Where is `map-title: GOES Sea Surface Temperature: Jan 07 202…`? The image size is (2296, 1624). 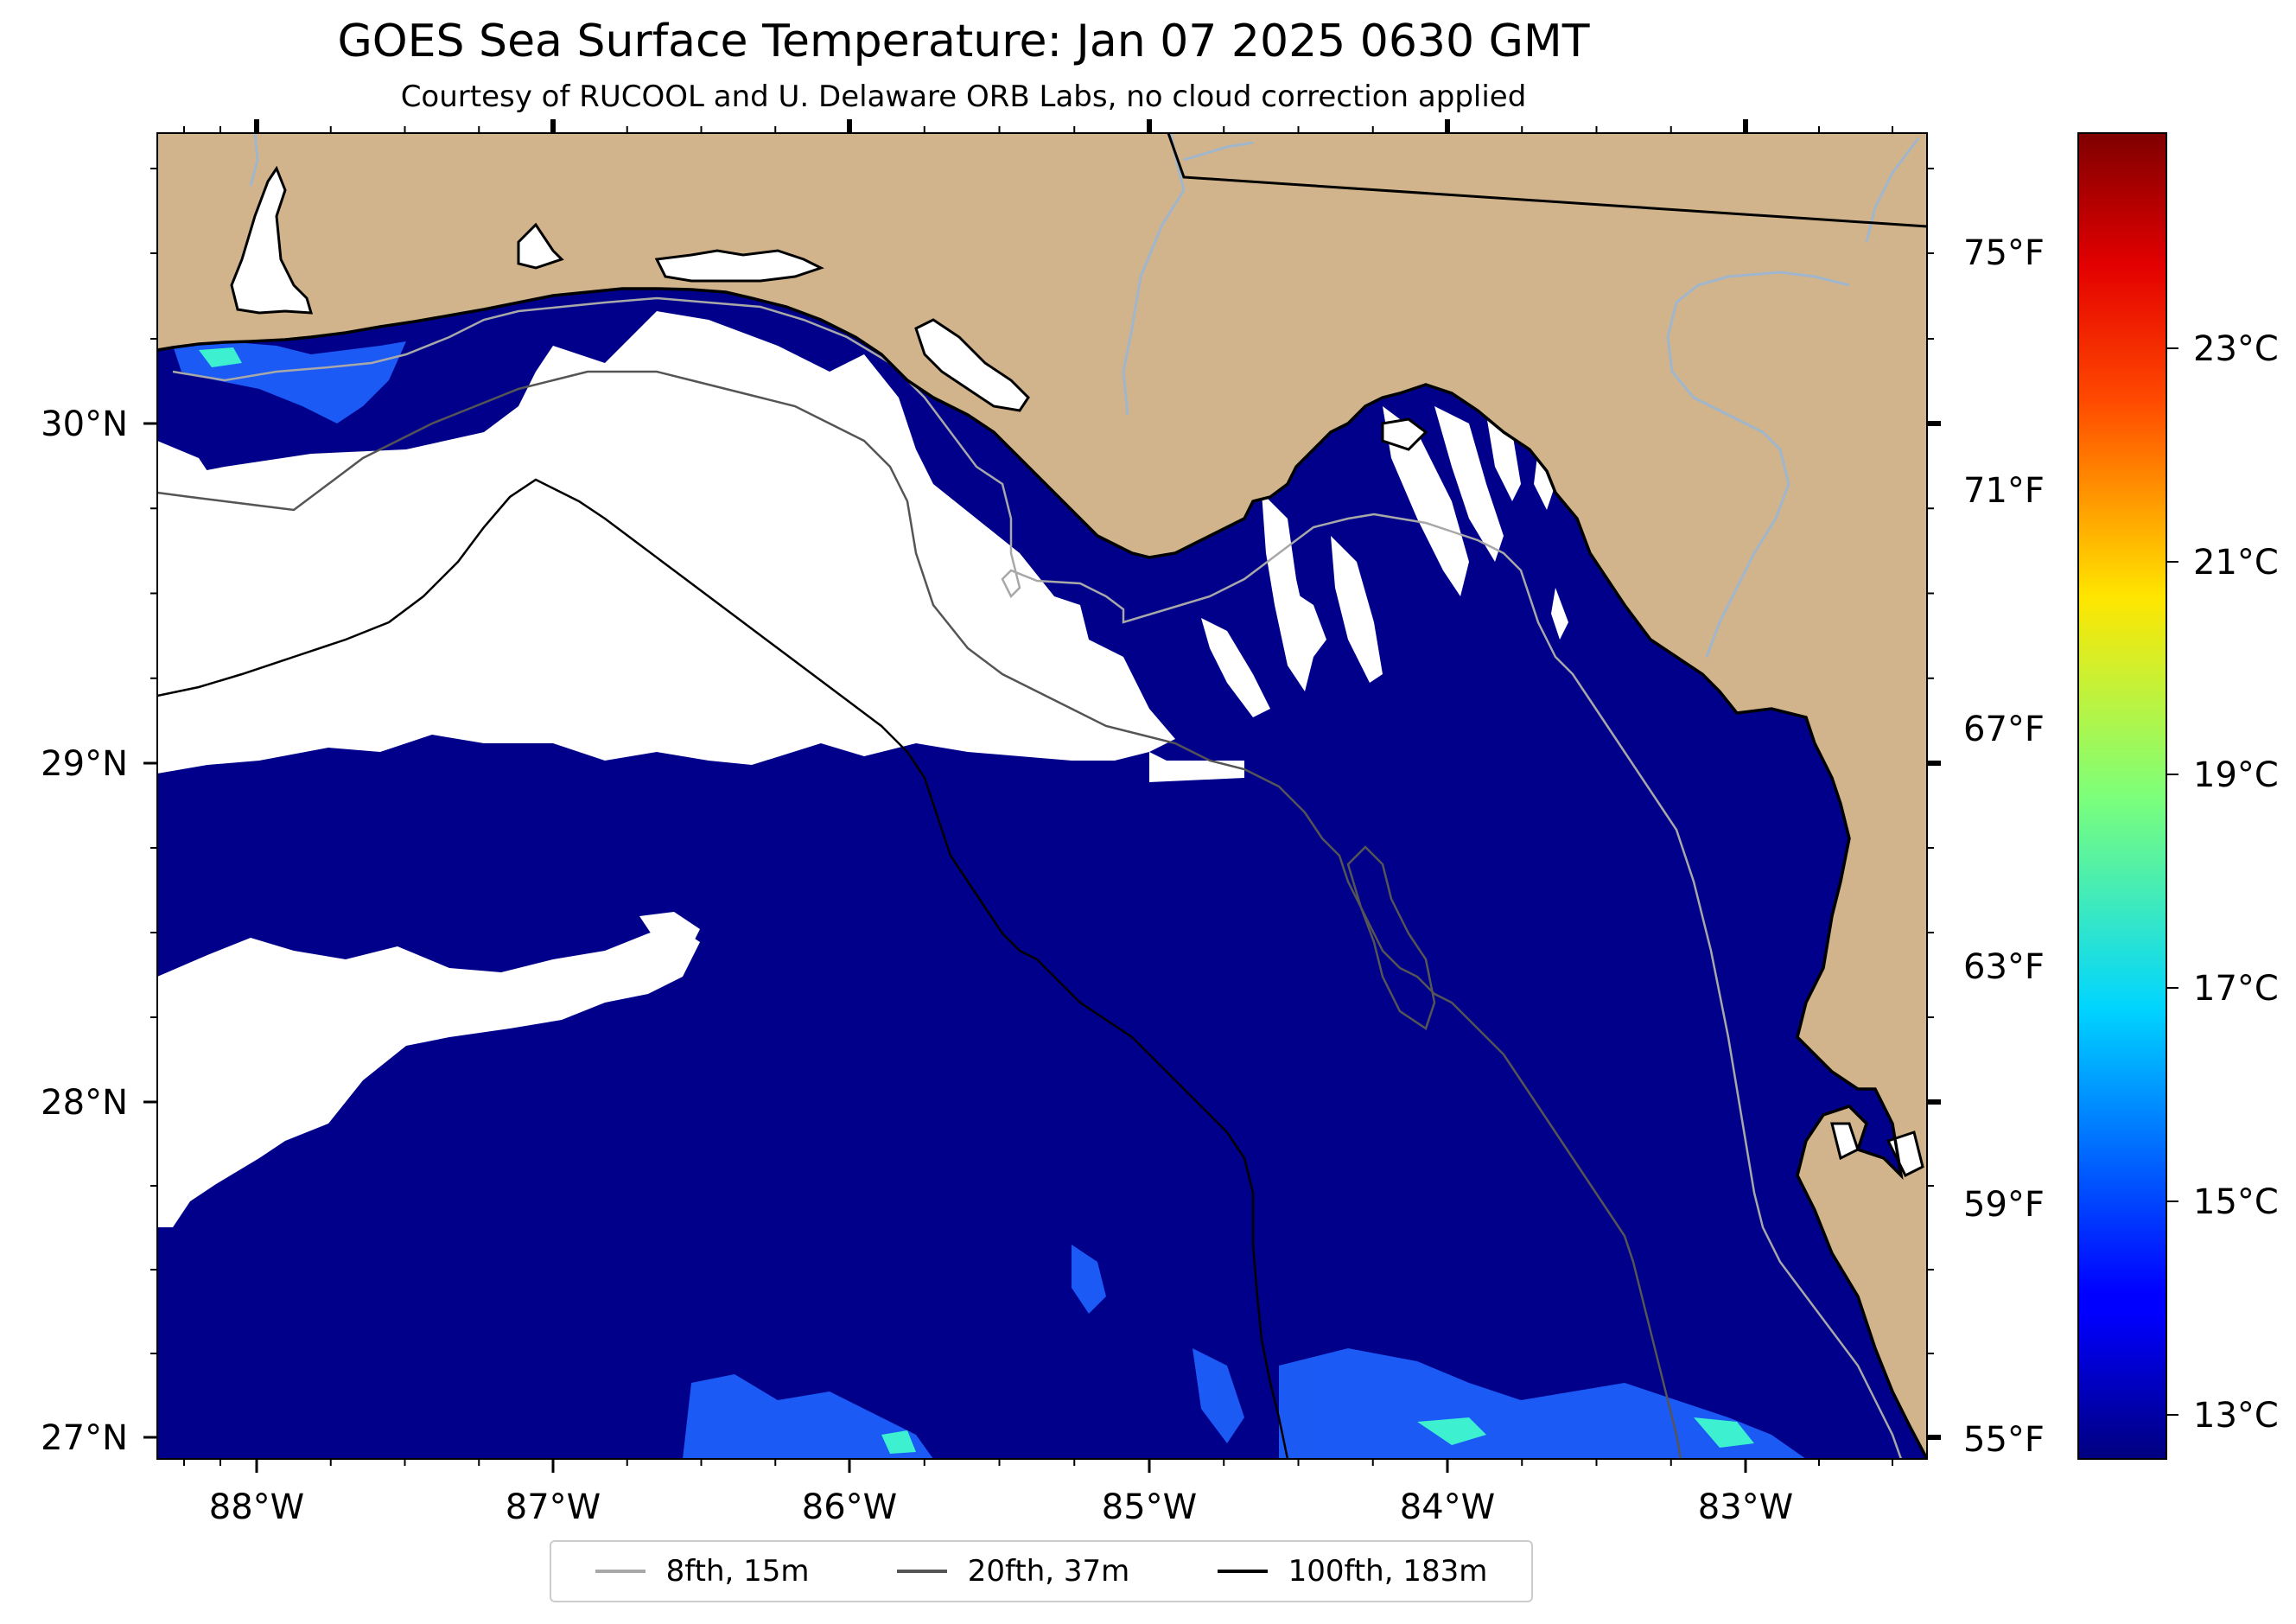 map-title: GOES Sea Surface Temperature: Jan 07 202… is located at coordinates (963, 41).